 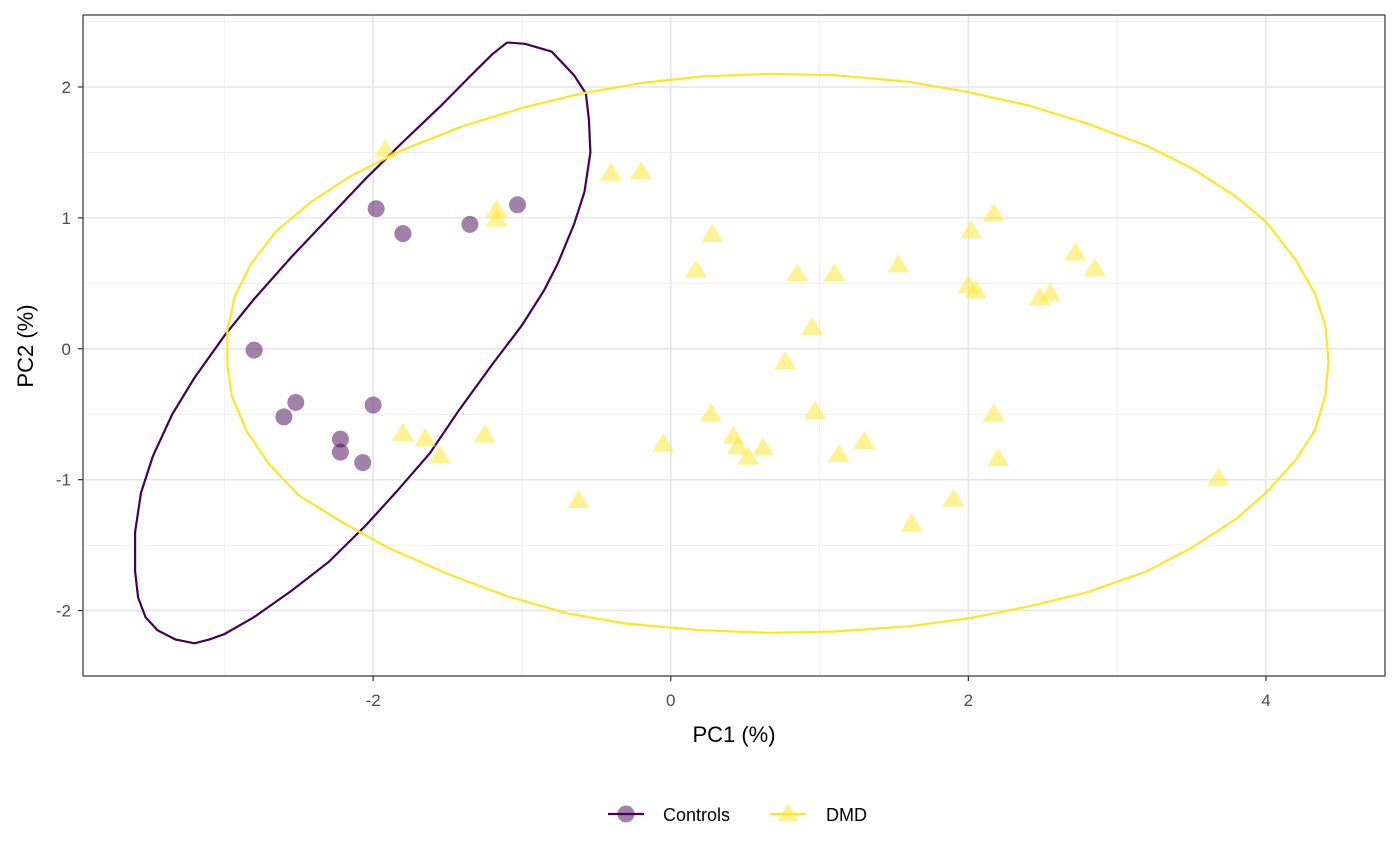 What do you see at coordinates (63, 611) in the screenshot?
I see `y-tick-label: -2` at bounding box center [63, 611].